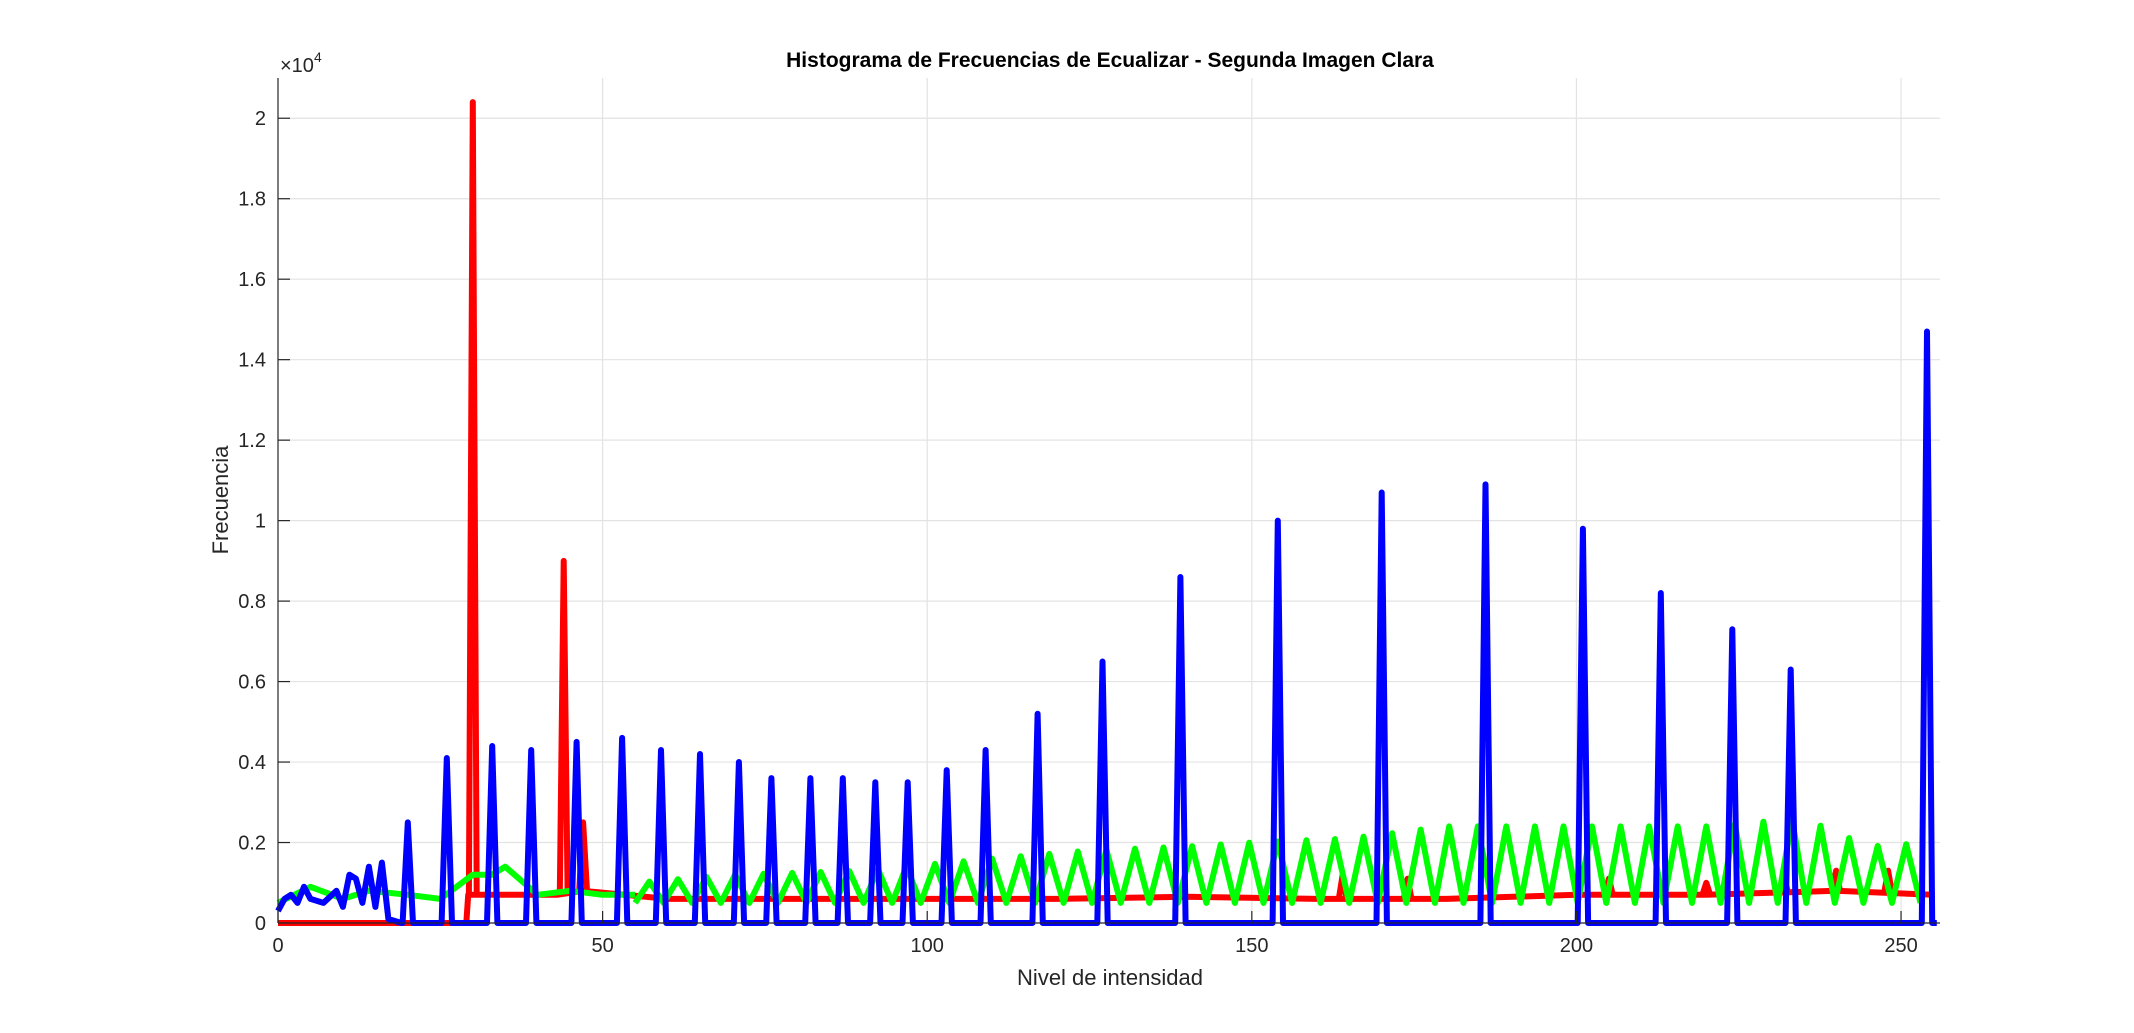 This screenshot has width=2134, height=1033. I want to click on x-tick-label: 50, so click(602, 946).